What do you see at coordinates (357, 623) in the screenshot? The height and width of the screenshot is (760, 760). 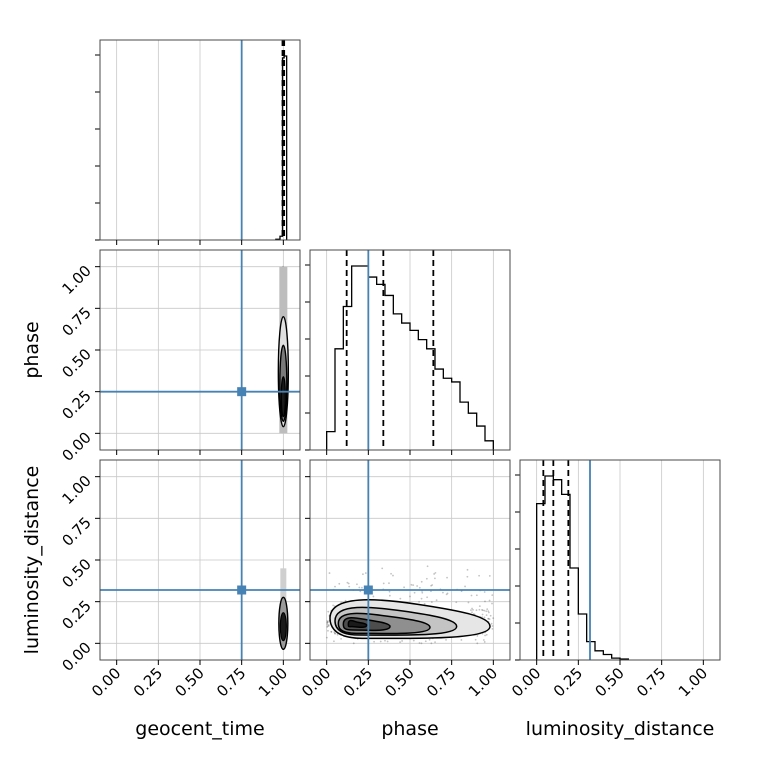 I see `contour-core` at bounding box center [357, 623].